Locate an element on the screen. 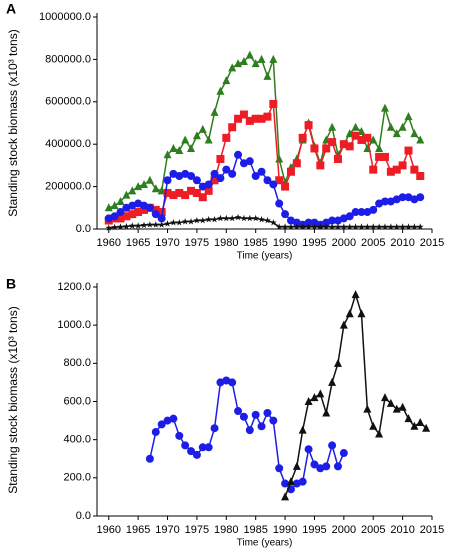  panel-label: B is located at coordinates (11, 284).